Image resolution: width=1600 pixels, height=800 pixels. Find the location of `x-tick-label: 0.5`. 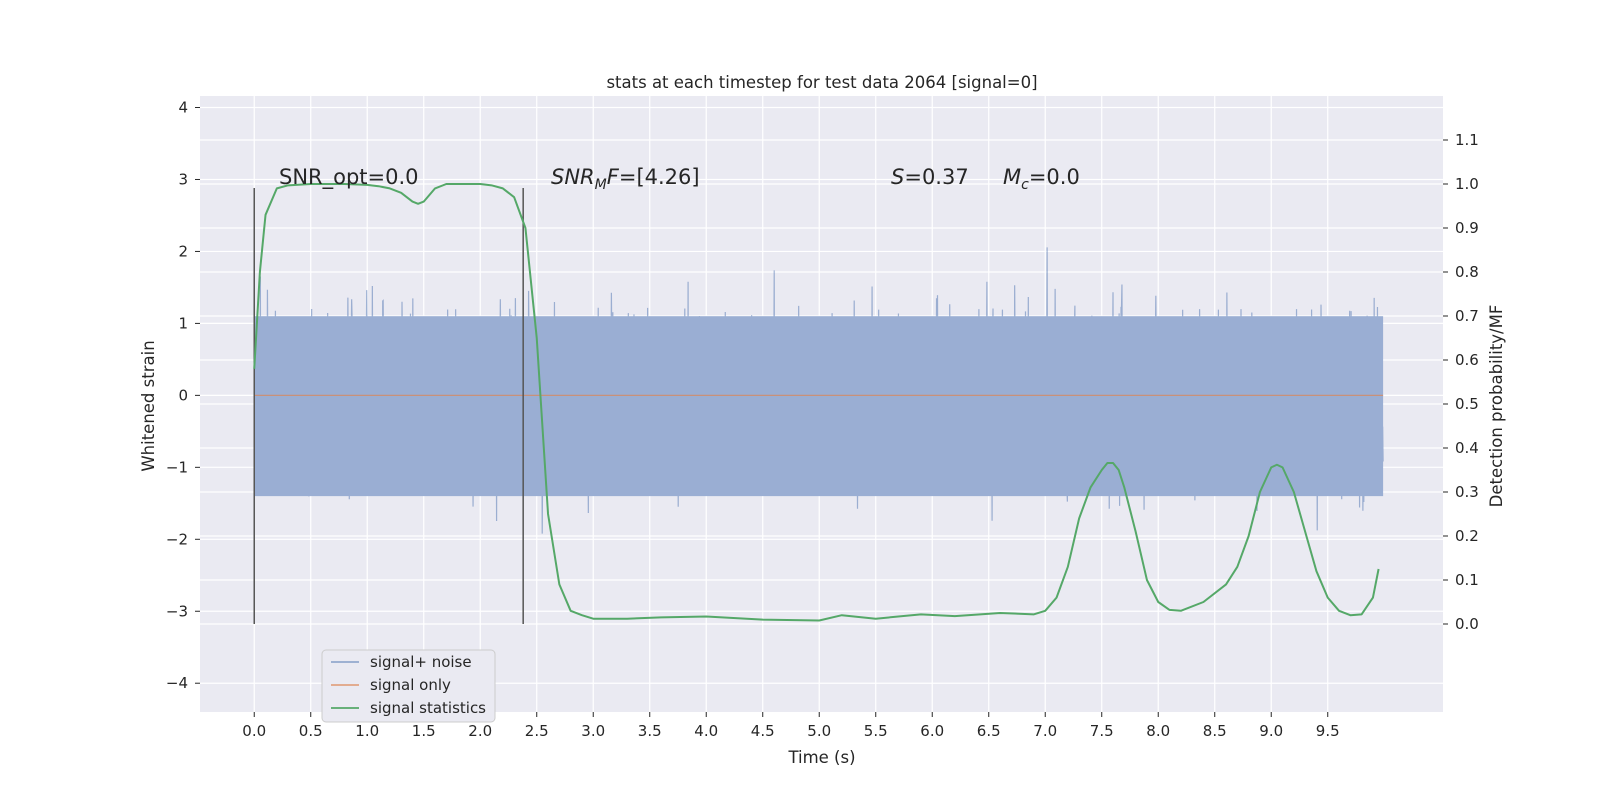

x-tick-label: 0.5 is located at coordinates (311, 731).